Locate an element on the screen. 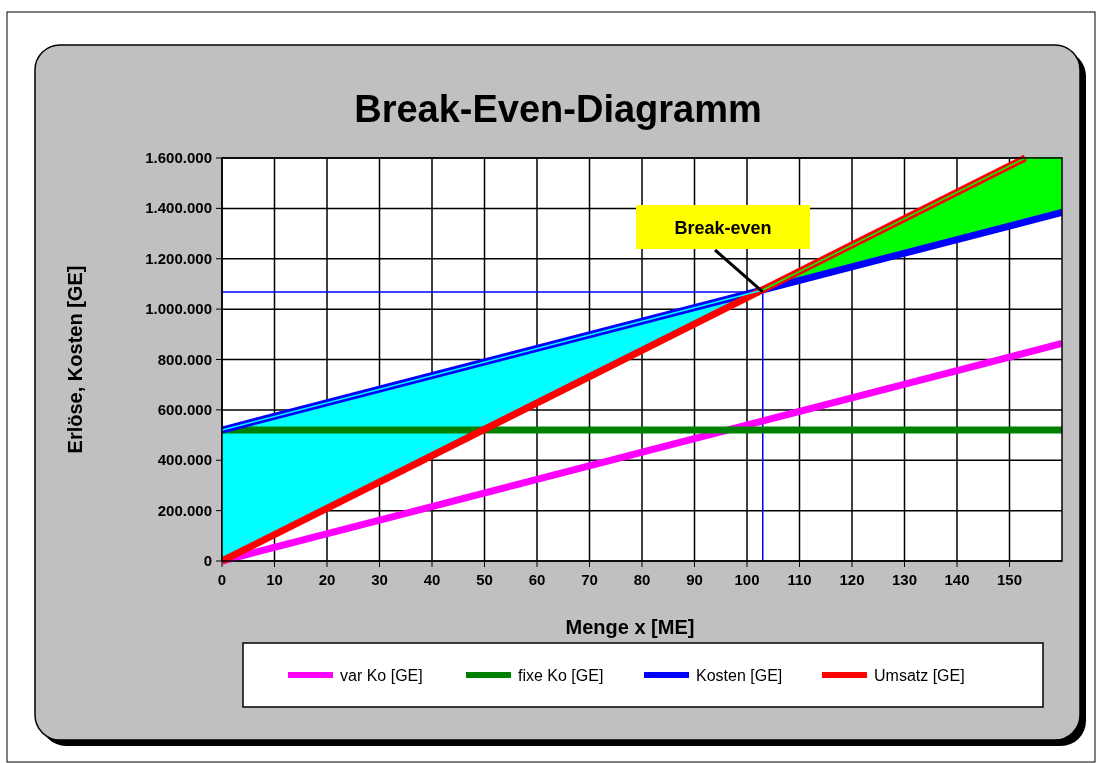 This screenshot has height=763, width=1096. x-tick-label: 150 is located at coordinates (1009, 579).